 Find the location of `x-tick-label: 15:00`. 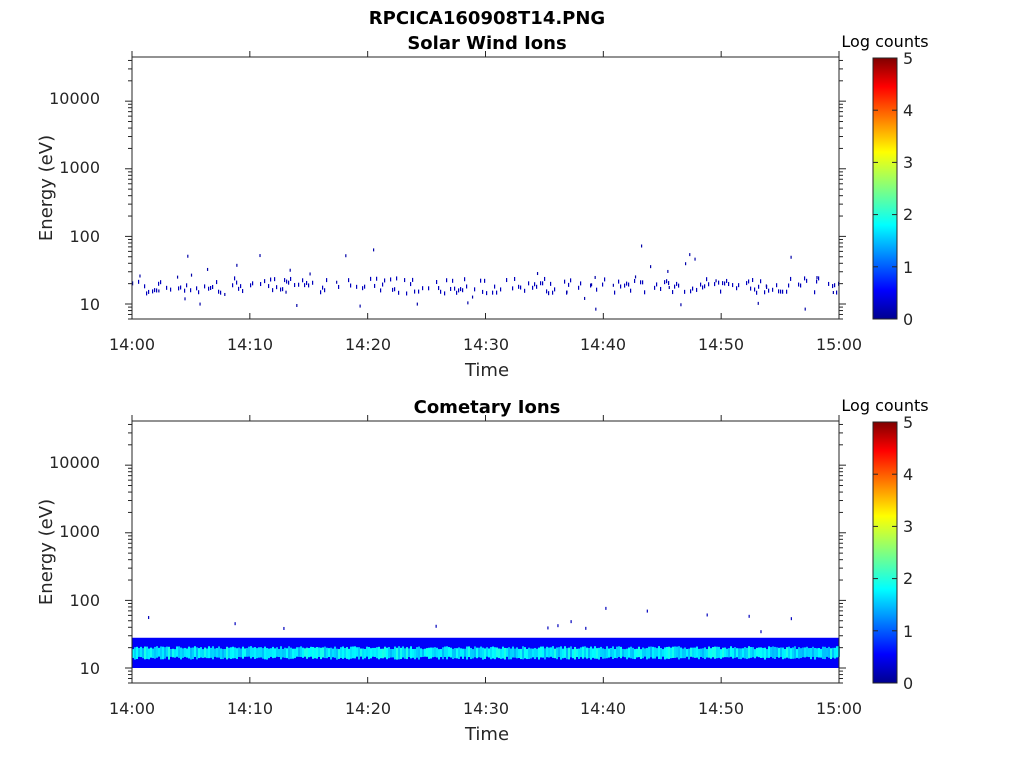

x-tick-label: 15:00 is located at coordinates (839, 708).